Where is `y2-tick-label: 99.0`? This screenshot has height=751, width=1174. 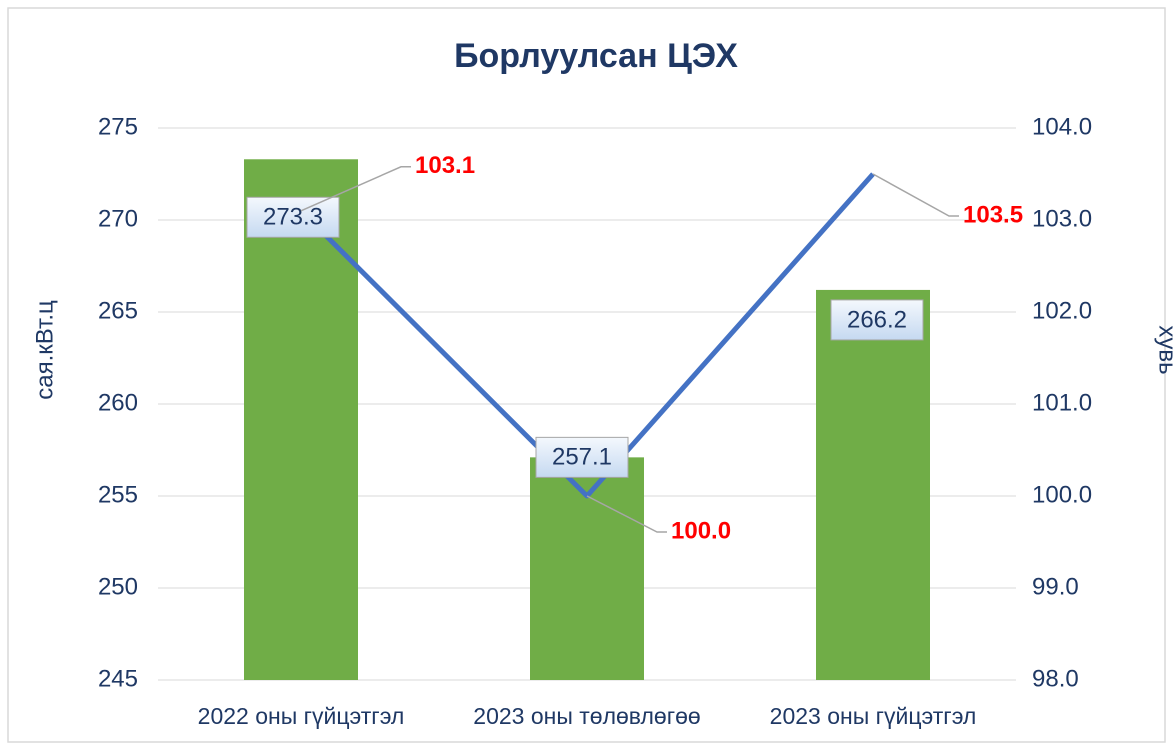
y2-tick-label: 99.0 is located at coordinates (1055, 586).